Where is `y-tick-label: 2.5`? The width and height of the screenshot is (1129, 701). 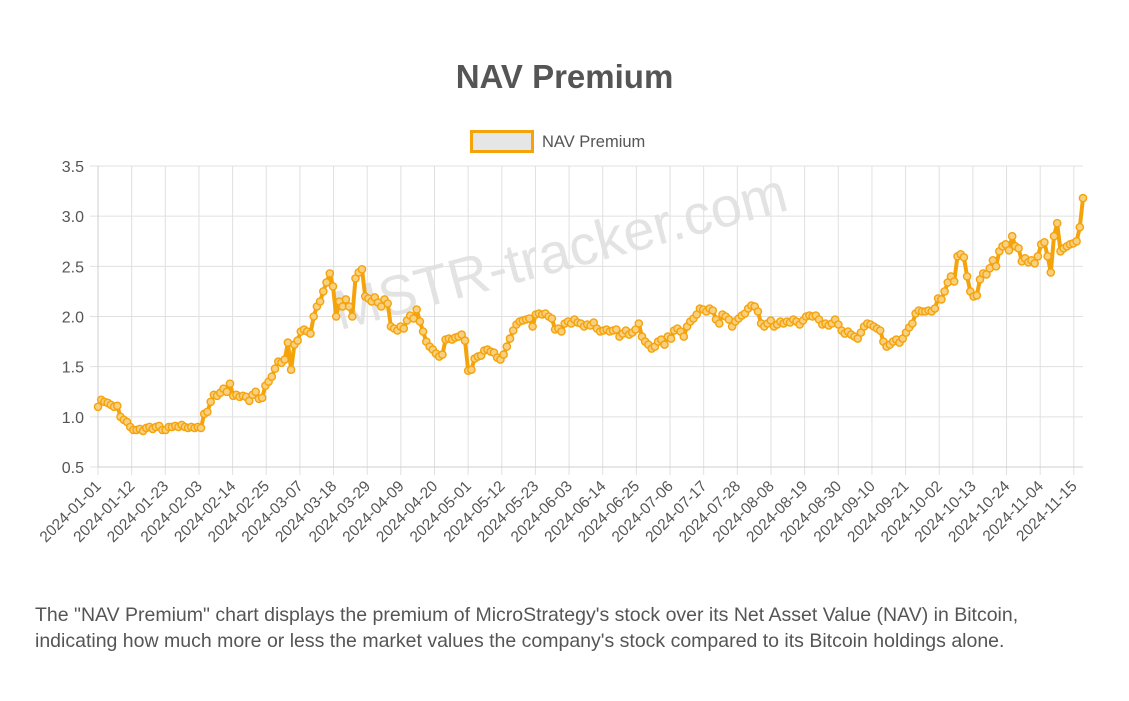 y-tick-label: 2.5 is located at coordinates (73, 267).